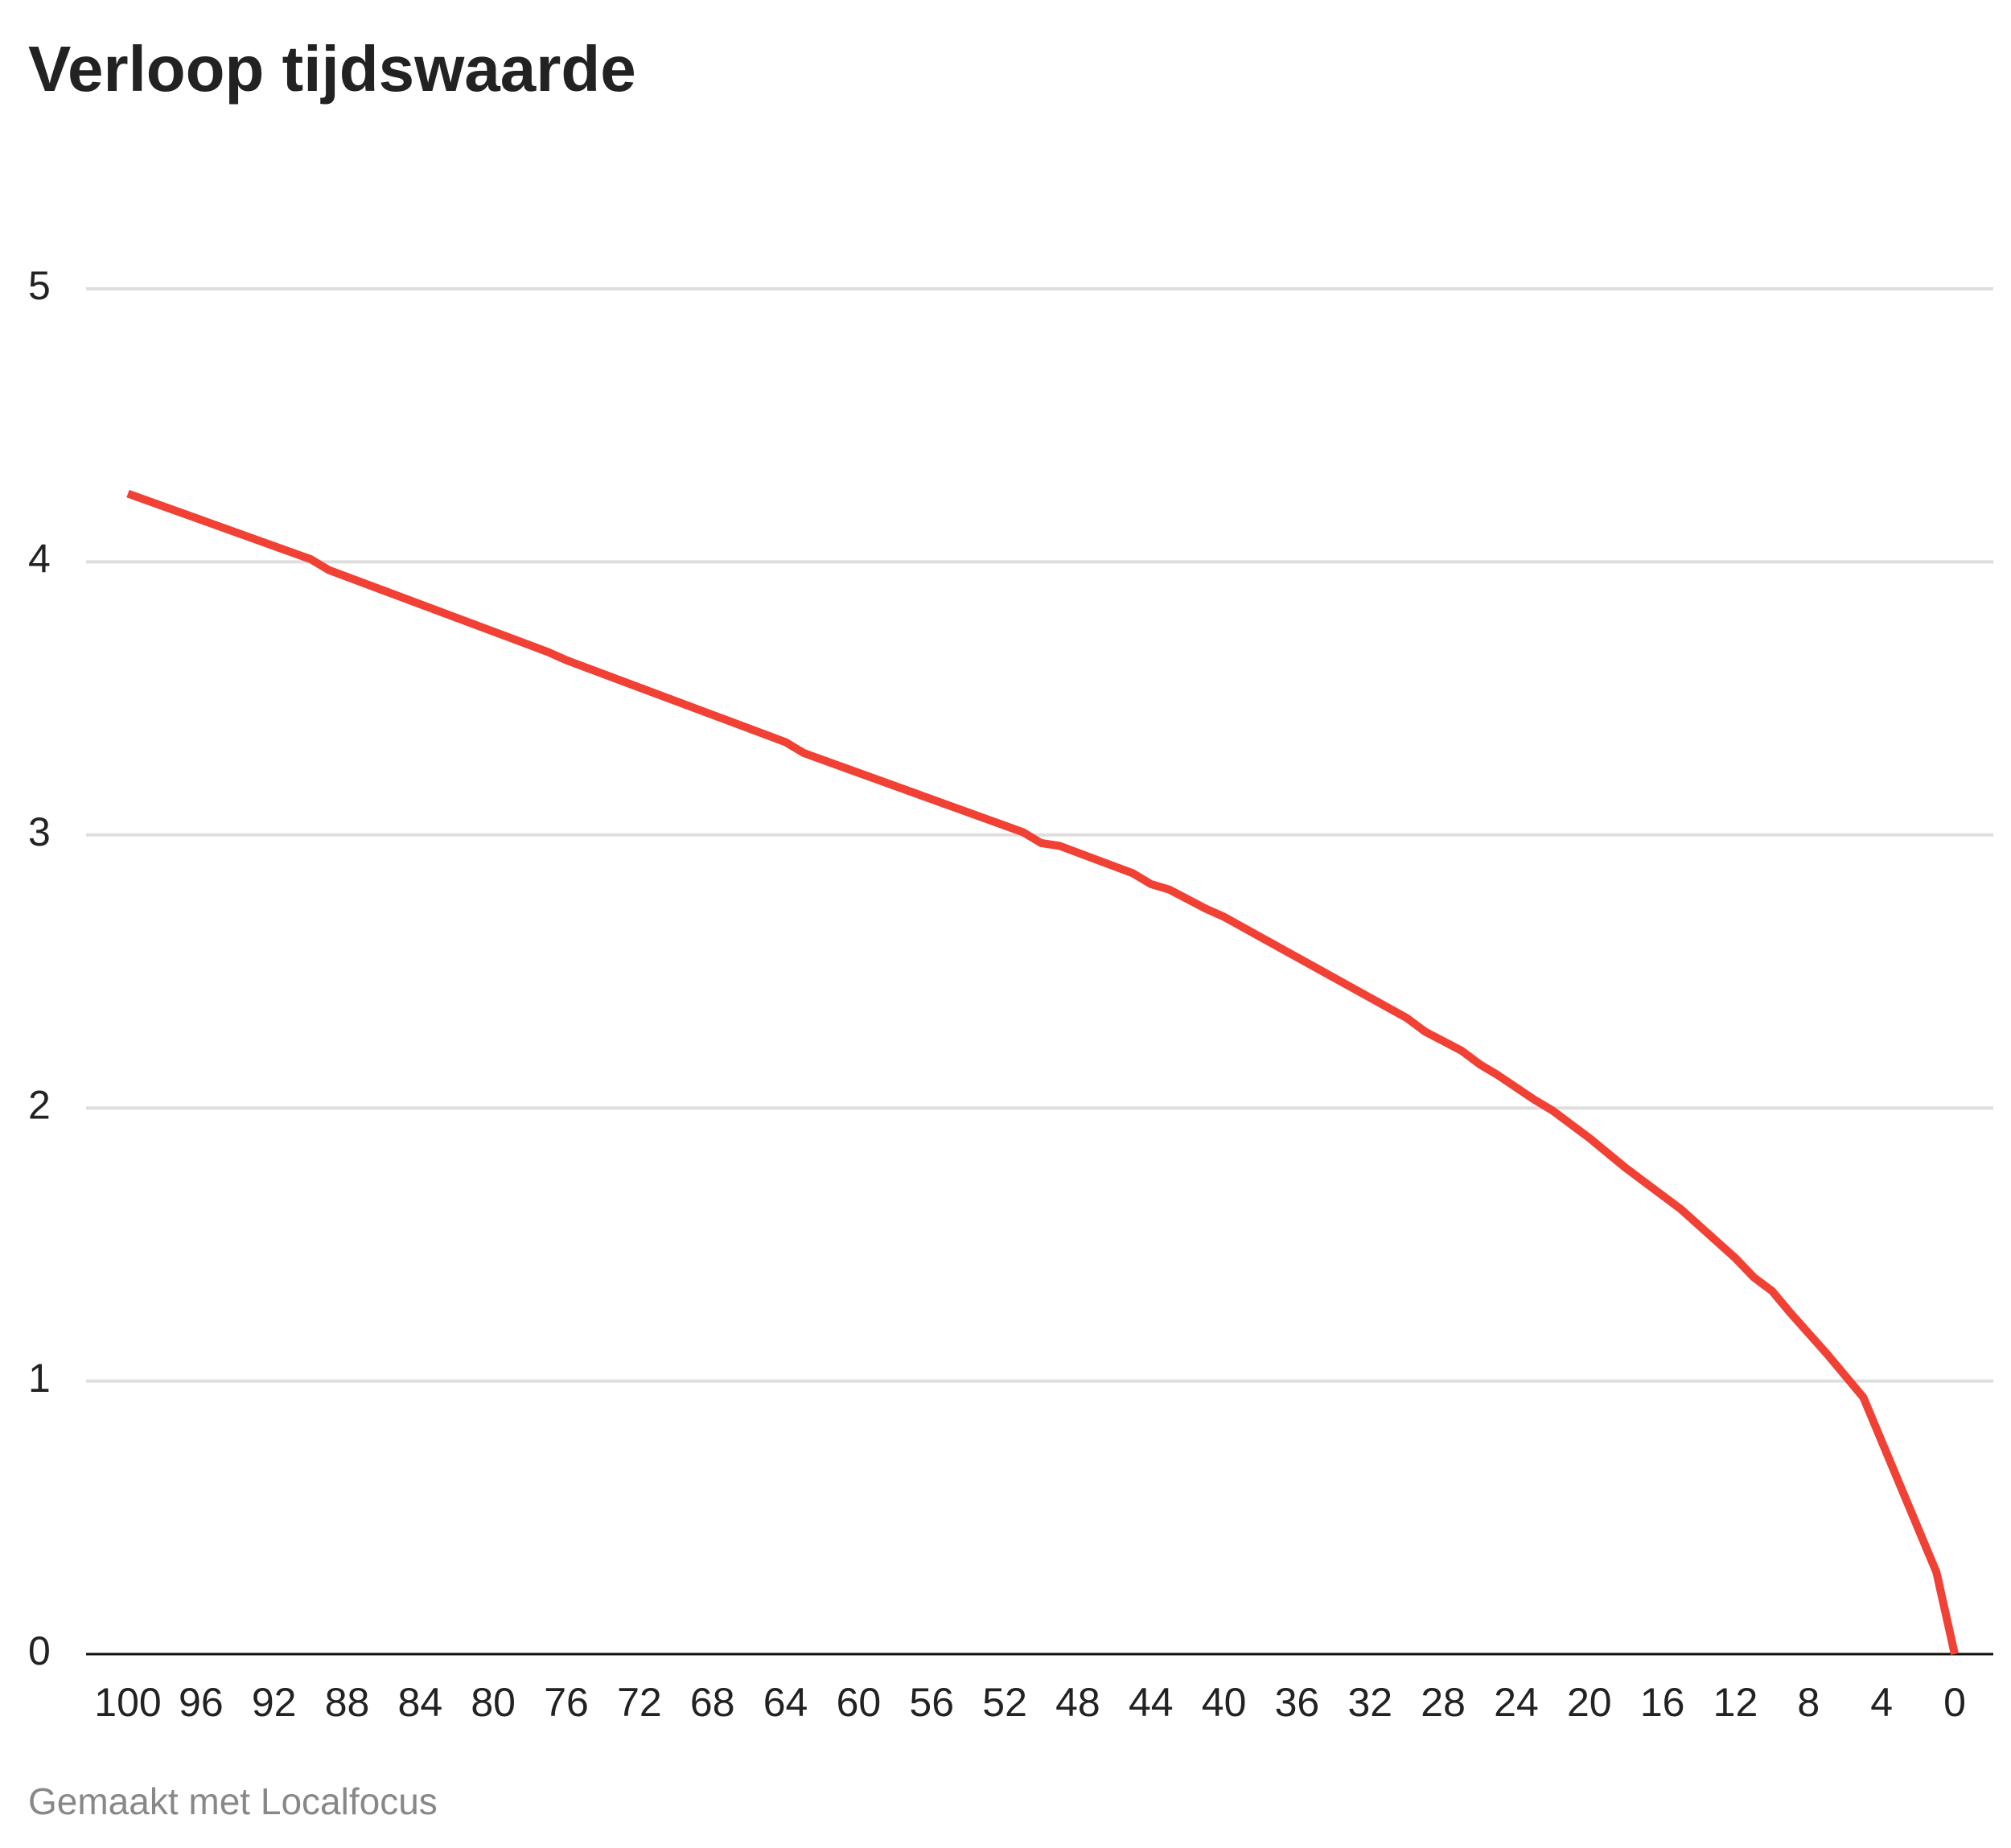 The width and height of the screenshot is (2011, 1848). What do you see at coordinates (1077, 1703) in the screenshot?
I see `x-tick-label: 48` at bounding box center [1077, 1703].